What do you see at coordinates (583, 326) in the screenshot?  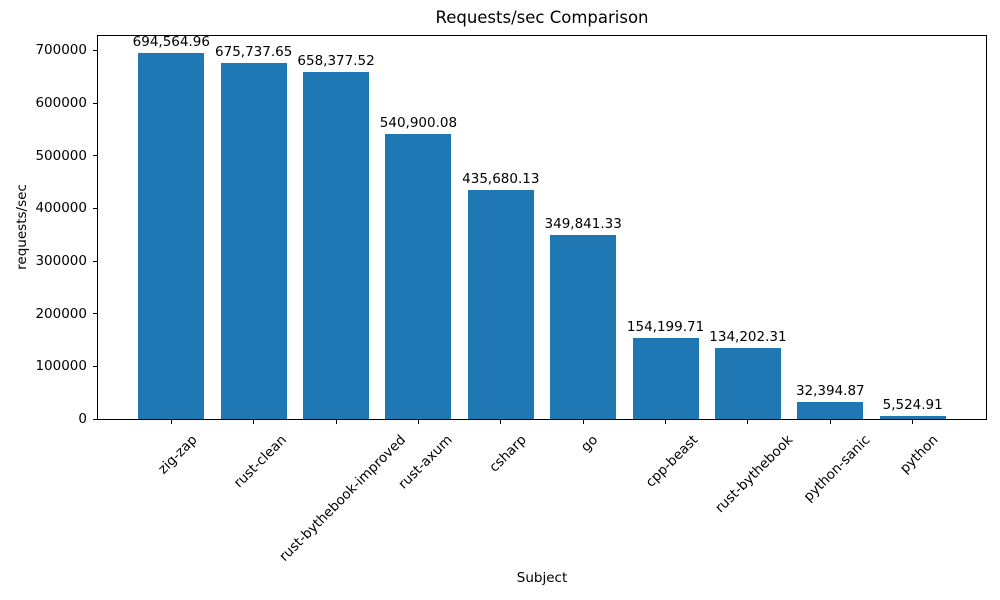 I see `bar-go` at bounding box center [583, 326].